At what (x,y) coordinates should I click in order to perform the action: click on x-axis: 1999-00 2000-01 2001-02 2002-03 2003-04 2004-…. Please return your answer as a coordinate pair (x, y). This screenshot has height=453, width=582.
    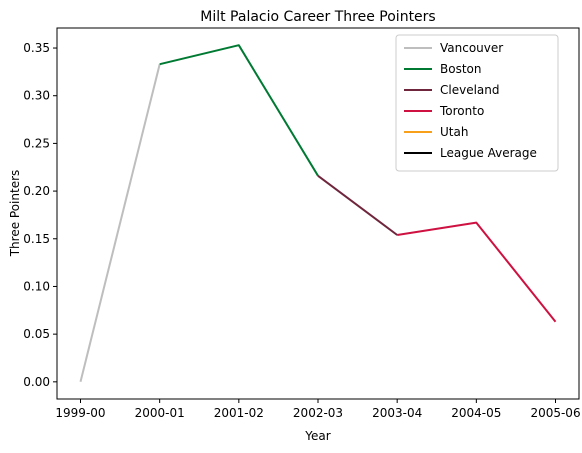
    Looking at the image, I should click on (318, 409).